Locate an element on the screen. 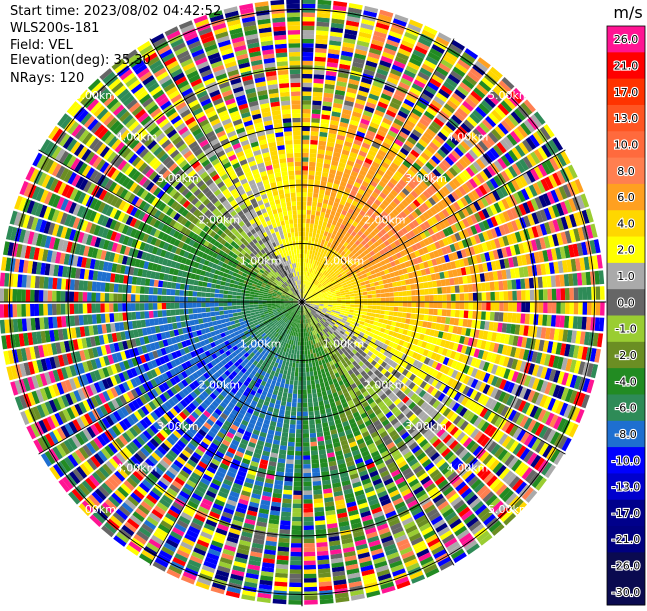 Image resolution: width=647 pixels, height=611 pixels. colorbar-tick-label: 26.0 is located at coordinates (626, 39).